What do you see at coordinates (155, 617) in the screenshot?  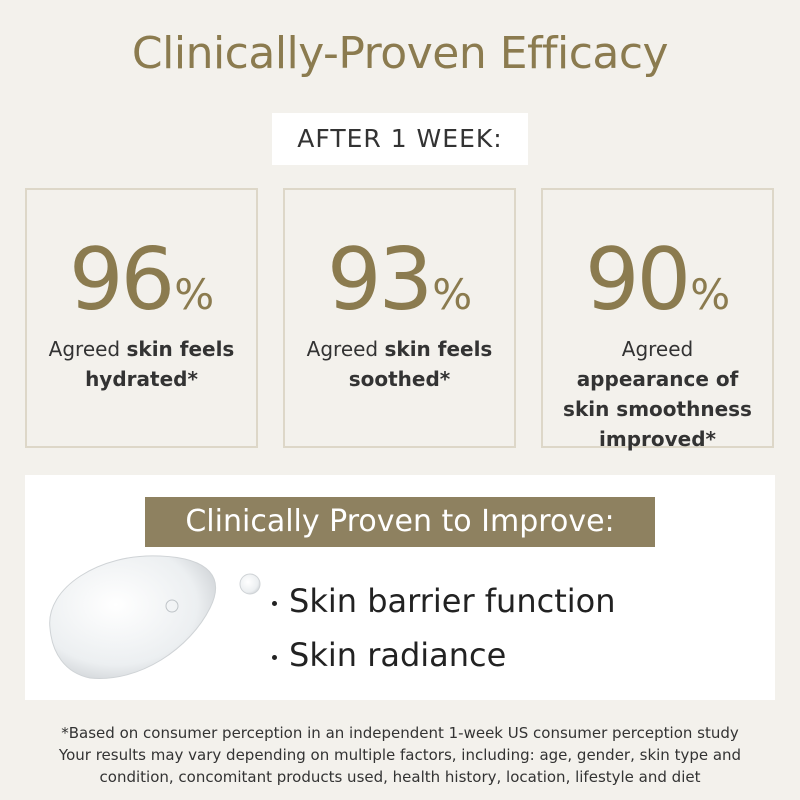 I see `gel-drop` at bounding box center [155, 617].